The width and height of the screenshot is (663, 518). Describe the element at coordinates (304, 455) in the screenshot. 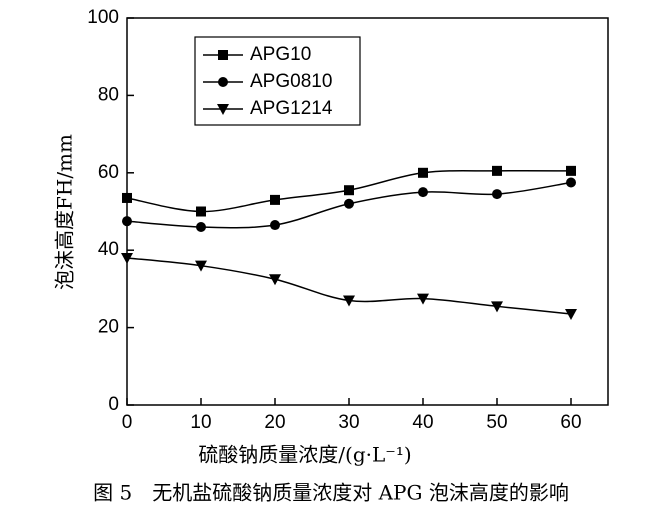

I see `x-axis-label: 硫酸钠质量浓度/(g·L⁻¹)` at that location.